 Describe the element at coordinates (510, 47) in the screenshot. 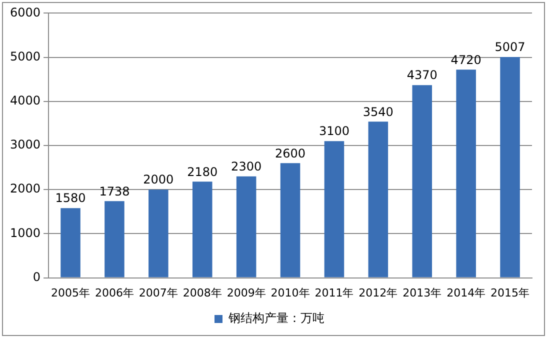

I see `data-label: 5007` at that location.